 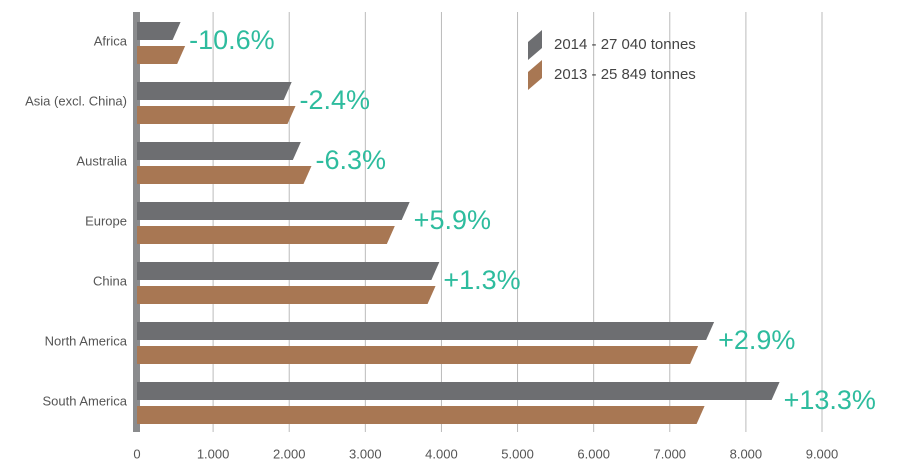 I want to click on y-tick-label: Asia (excl. China), so click(x=76, y=100).